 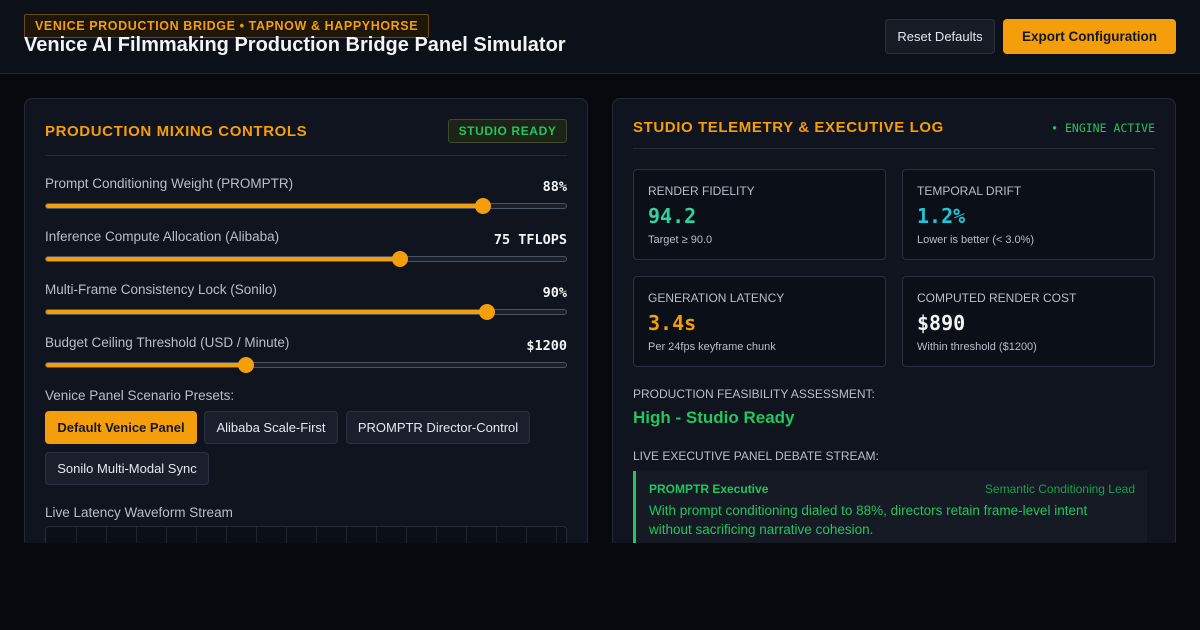 What do you see at coordinates (754, 394) in the screenshot?
I see `feasibility-label: PRODUCTION FEASIBILITY ASSESSMENT:` at bounding box center [754, 394].